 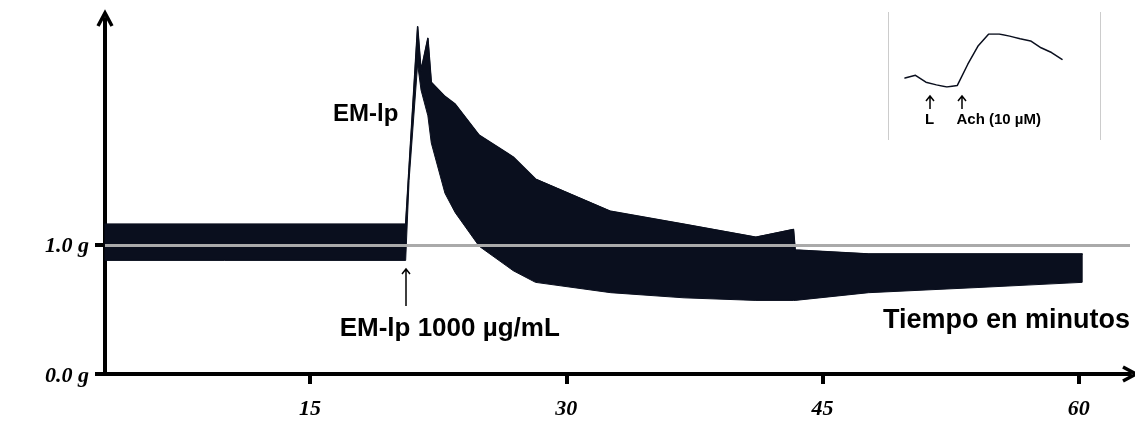 What do you see at coordinates (1078, 407) in the screenshot?
I see `x-tick-label: 60` at bounding box center [1078, 407].